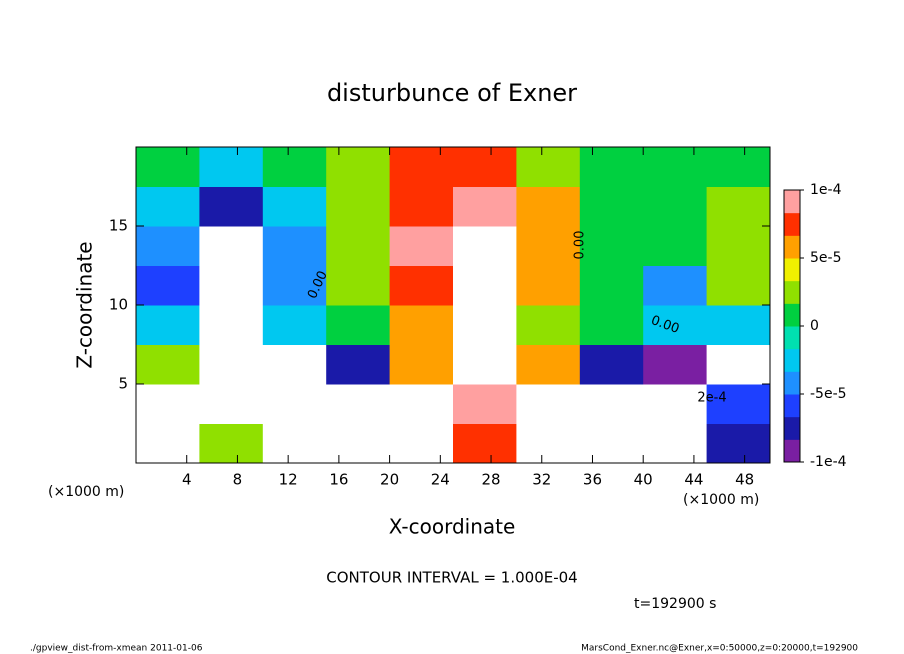  I want to click on colorbar-tick-label: -5e-5, so click(828, 394).